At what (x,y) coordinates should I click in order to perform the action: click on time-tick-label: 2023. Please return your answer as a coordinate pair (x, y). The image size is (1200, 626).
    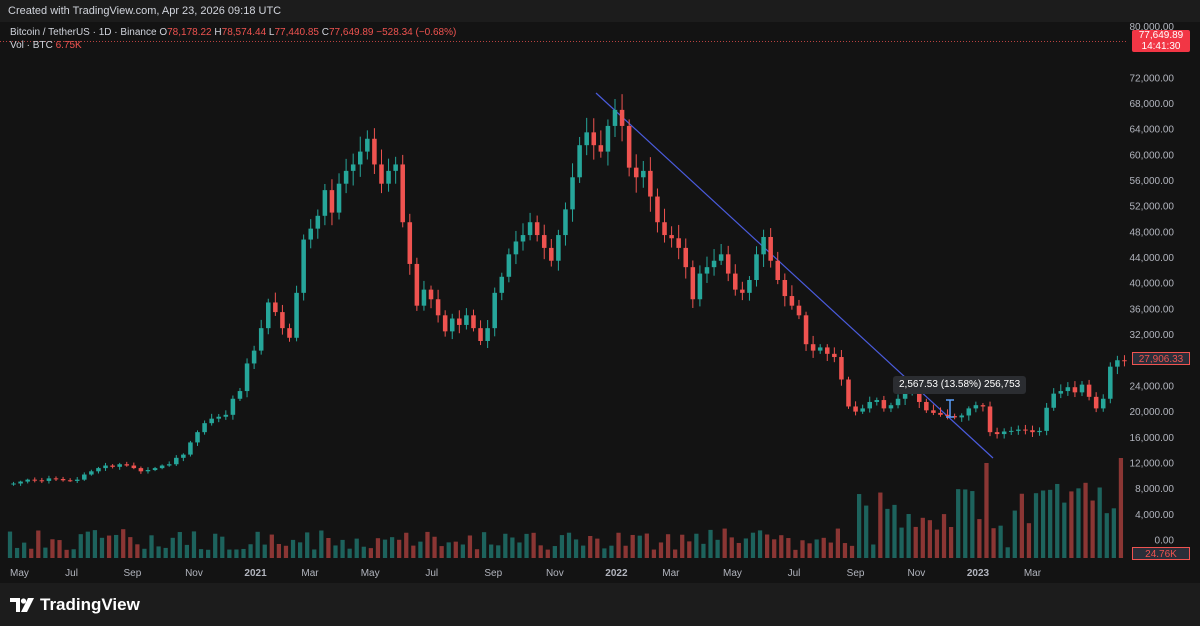
    Looking at the image, I should click on (978, 573).